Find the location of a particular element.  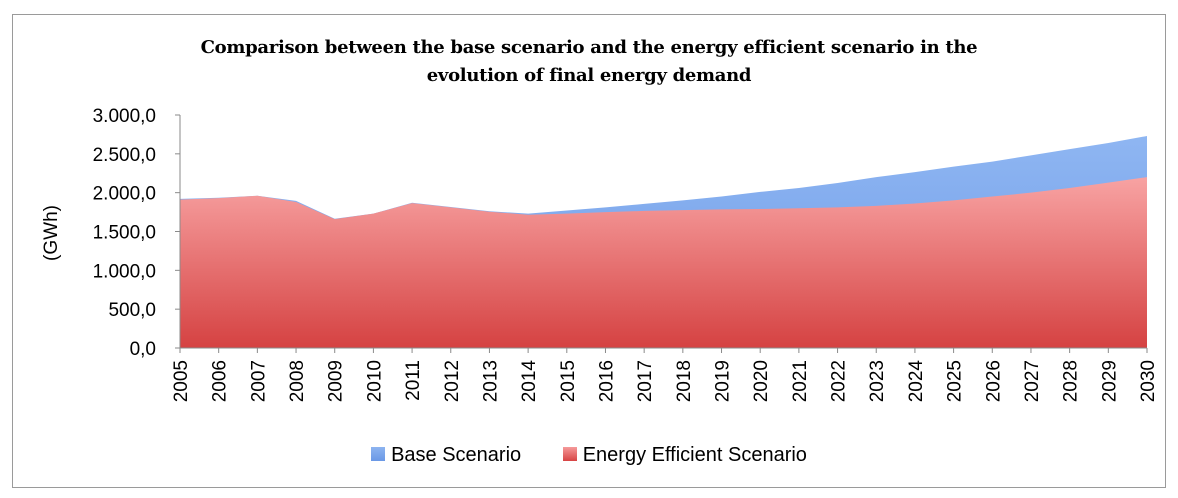

legend-label-base: Base Scenario is located at coordinates (456, 455).